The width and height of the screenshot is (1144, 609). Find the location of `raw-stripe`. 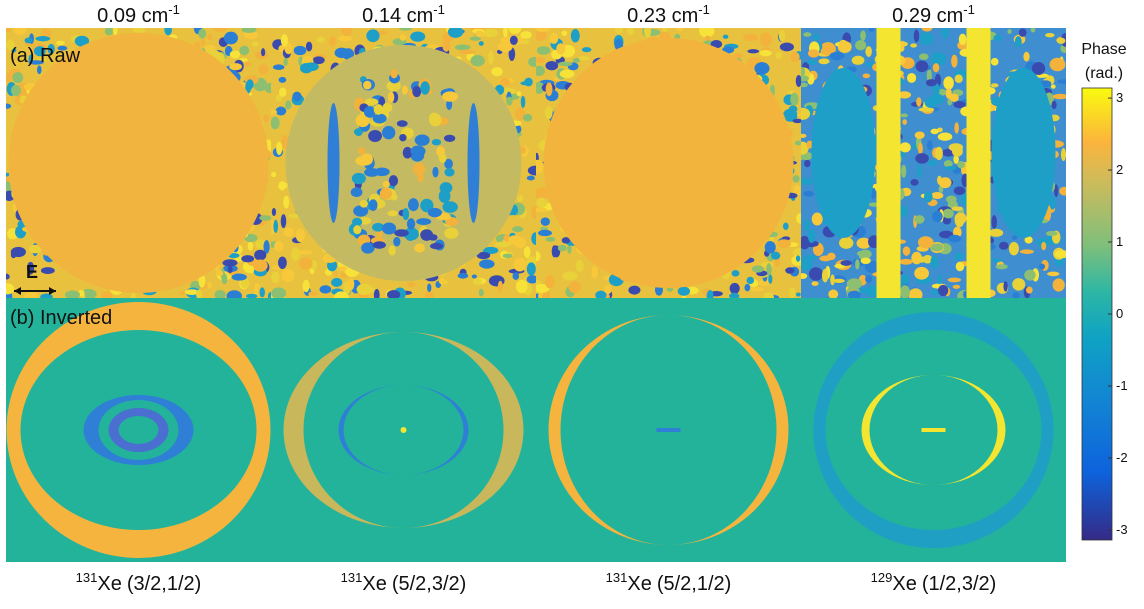

raw-stripe is located at coordinates (978, 163).